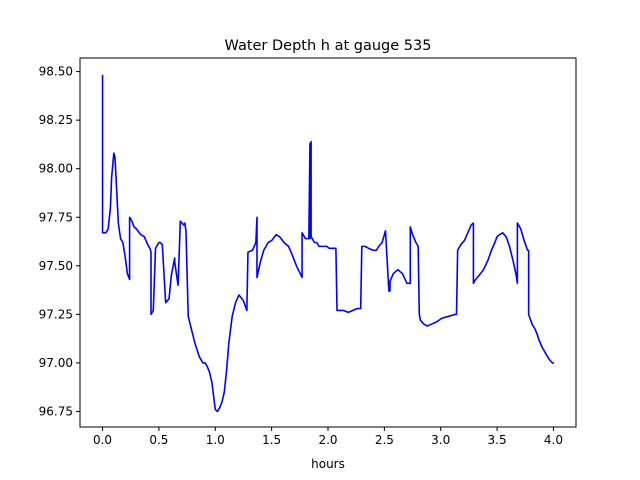 The height and width of the screenshot is (480, 640). Describe the element at coordinates (328, 46) in the screenshot. I see `chart-title: Water Depth h at gauge 535` at that location.